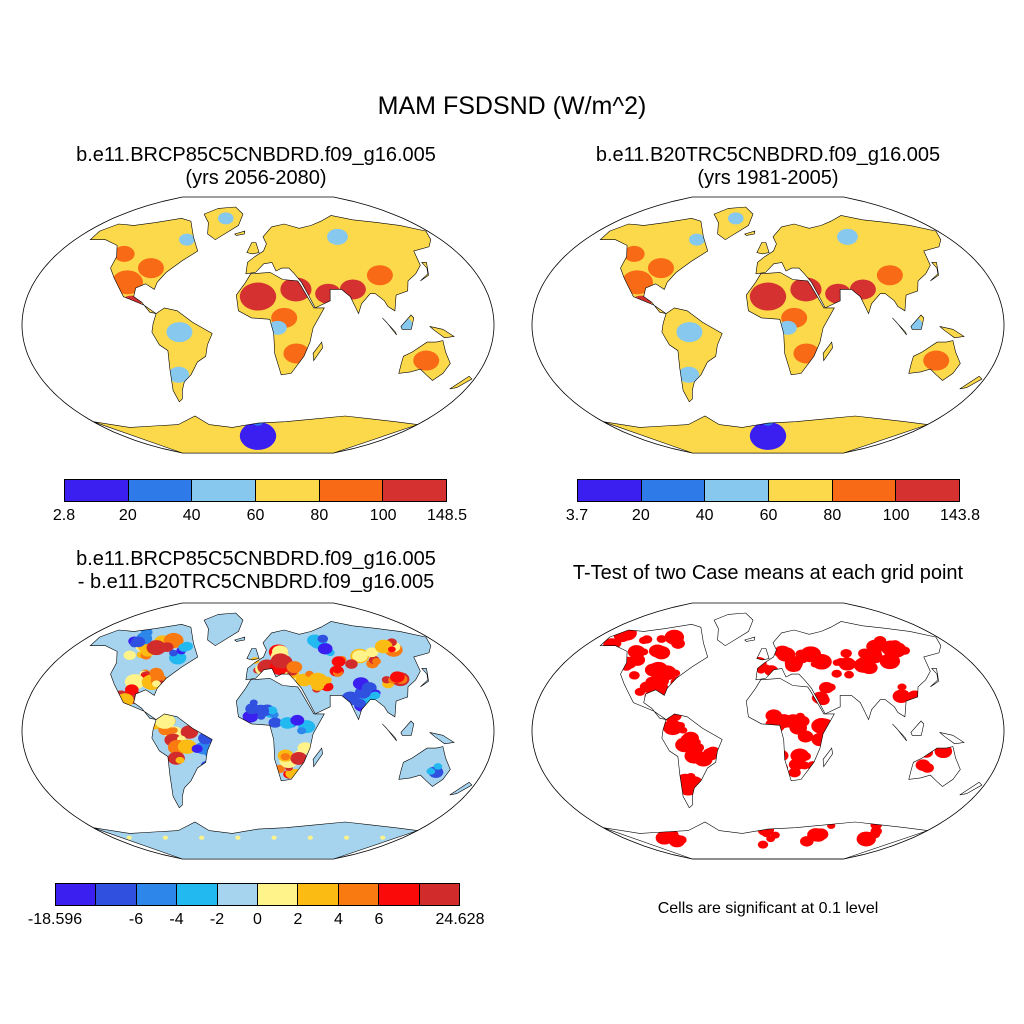 This screenshot has height=1024, width=1024. Describe the element at coordinates (55, 919) in the screenshot. I see `colorbar-tick-label: -18.596` at that location.